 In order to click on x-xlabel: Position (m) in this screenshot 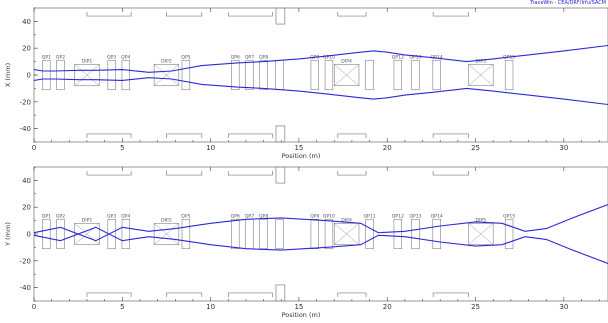, I will do `click(301, 156)`.